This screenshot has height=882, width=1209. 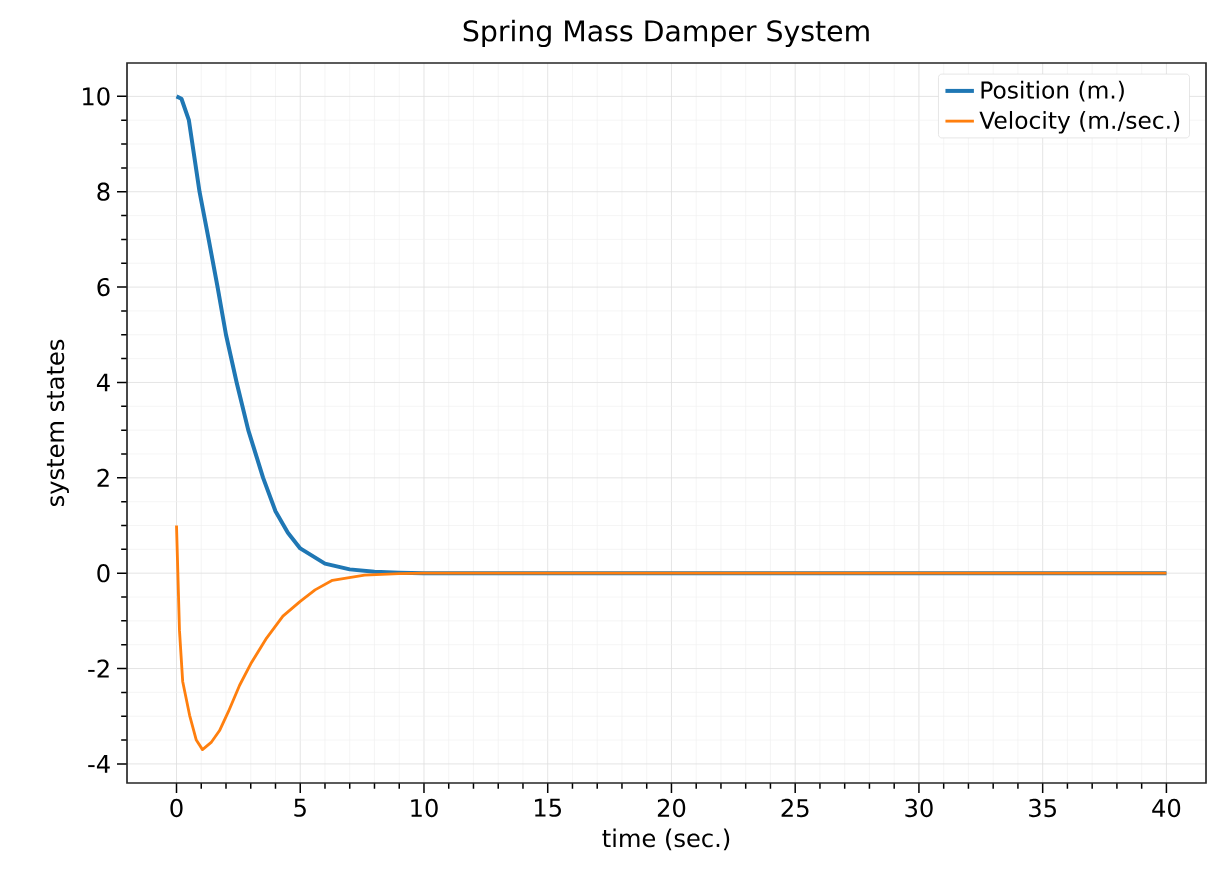 What do you see at coordinates (99, 764) in the screenshot?
I see `y-tick-label: -4` at bounding box center [99, 764].